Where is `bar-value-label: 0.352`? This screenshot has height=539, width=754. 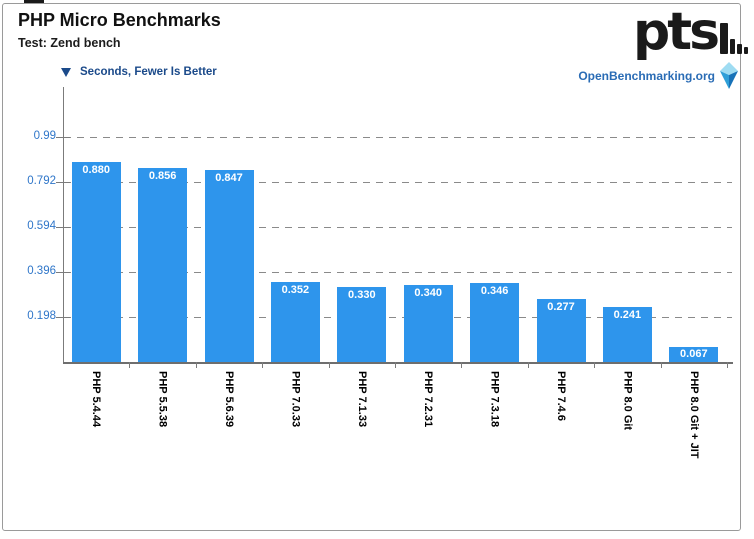 bar-value-label: 0.352 is located at coordinates (295, 290).